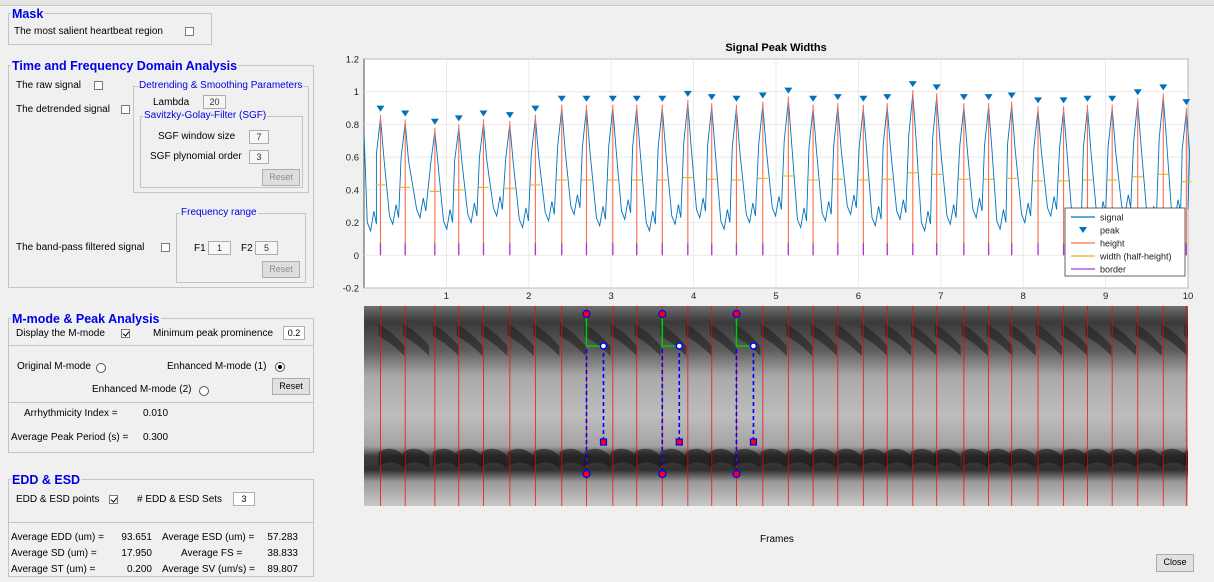 This screenshot has width=1214, height=582. What do you see at coordinates (219, 248) in the screenshot?
I see `f1-field: 1` at bounding box center [219, 248].